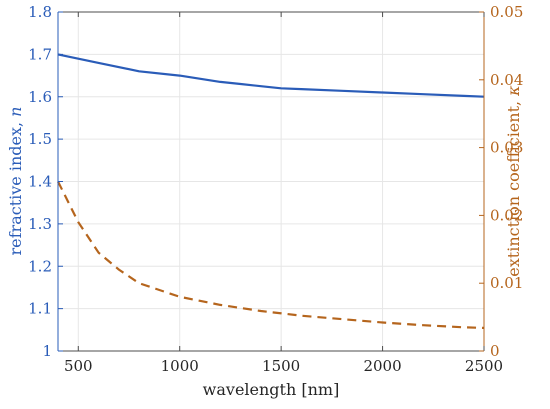 Image resolution: width=550 pixels, height=409 pixels. Describe the element at coordinates (513, 186) in the screenshot. I see `right-axis-title-text: extinction coefficient,` at that location.